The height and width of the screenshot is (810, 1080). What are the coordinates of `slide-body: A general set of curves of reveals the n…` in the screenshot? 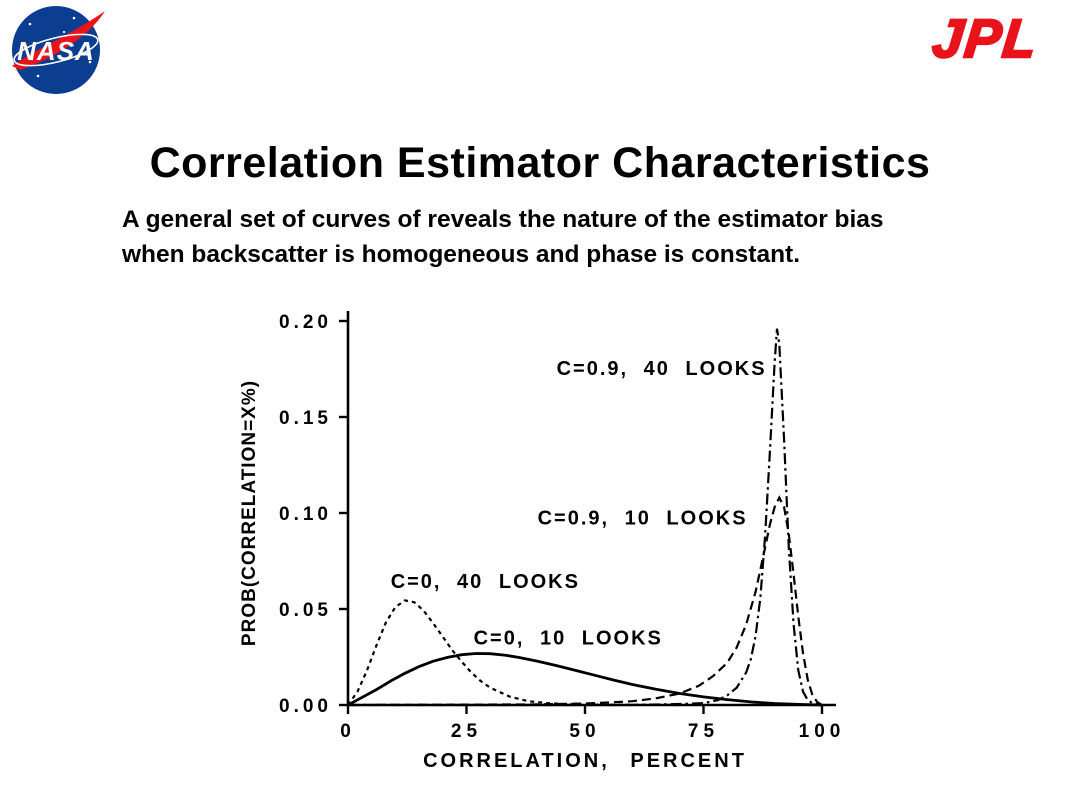 It's located at (572, 237).